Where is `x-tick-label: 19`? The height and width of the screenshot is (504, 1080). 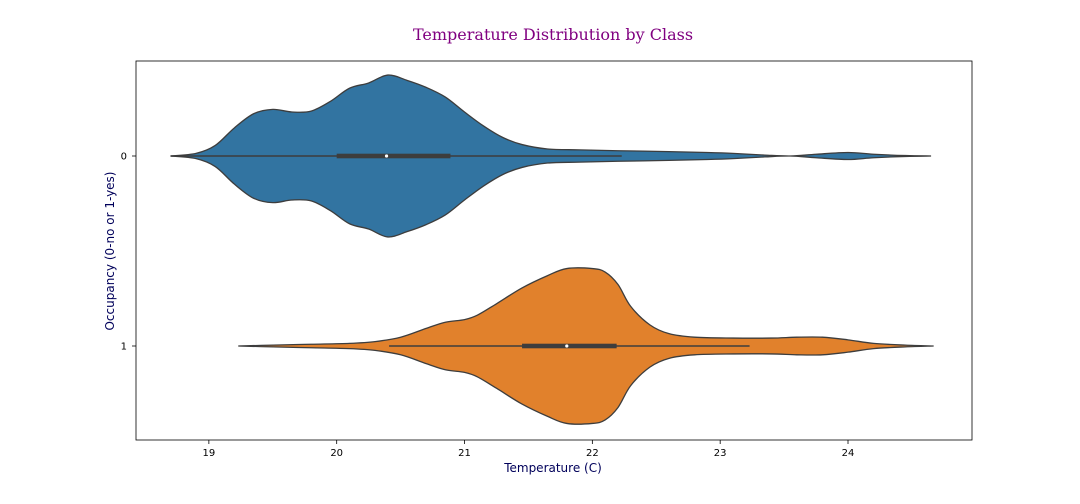 x-tick-label: 19 is located at coordinates (208, 453).